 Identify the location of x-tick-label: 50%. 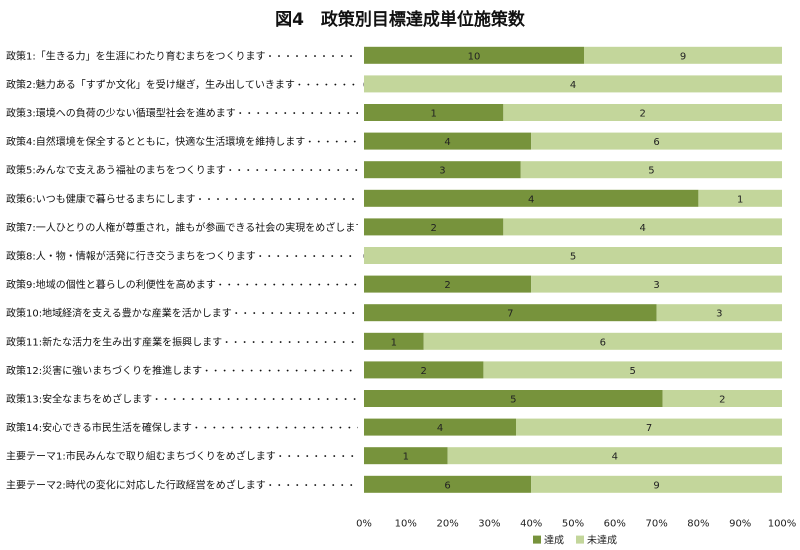
(573, 524).